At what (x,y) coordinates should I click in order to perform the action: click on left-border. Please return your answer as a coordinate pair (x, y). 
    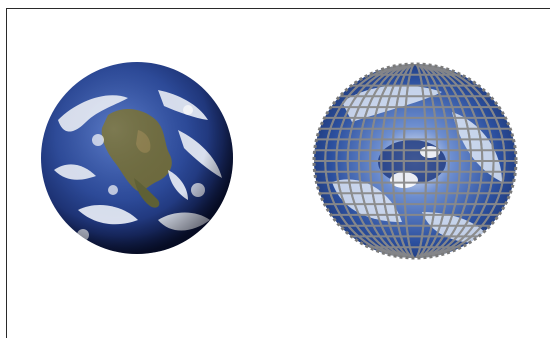
    Looking at the image, I should click on (6, 173).